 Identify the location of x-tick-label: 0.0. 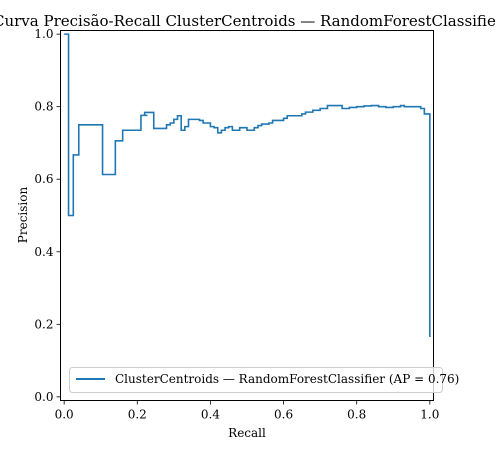
(64, 415).